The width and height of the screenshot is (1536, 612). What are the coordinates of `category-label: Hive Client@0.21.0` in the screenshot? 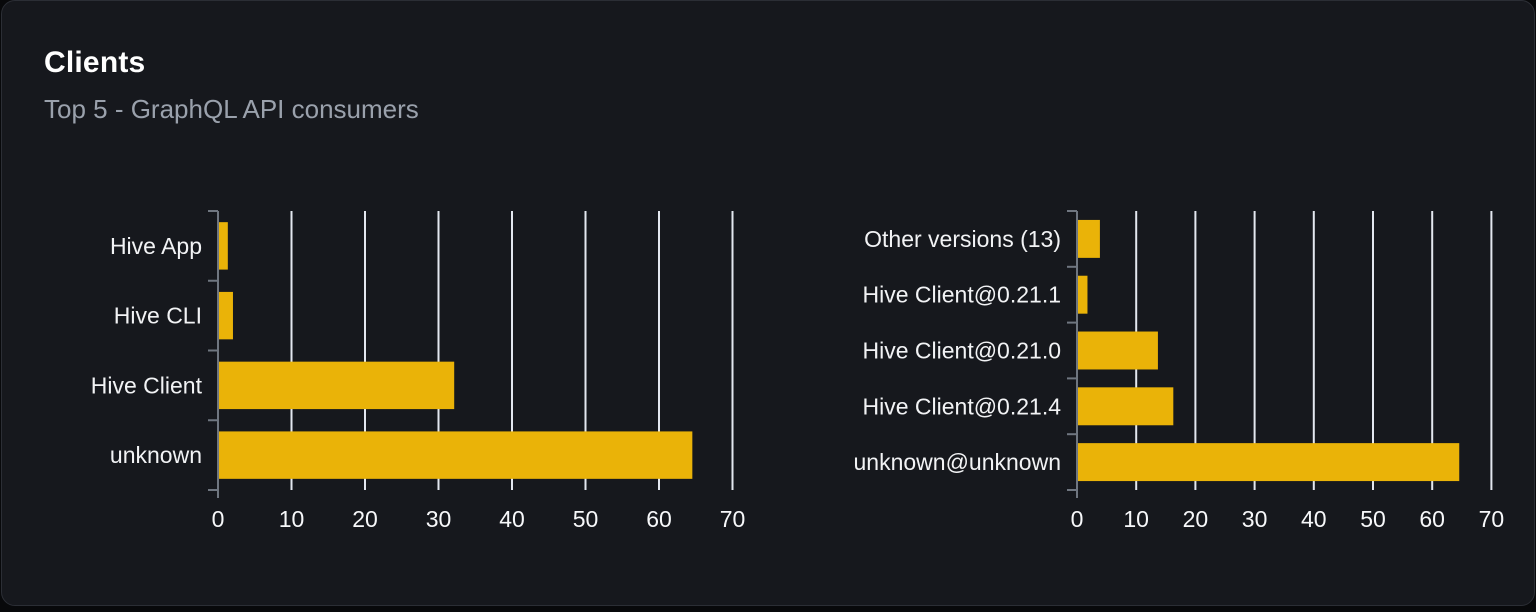 It's located at (962, 351).